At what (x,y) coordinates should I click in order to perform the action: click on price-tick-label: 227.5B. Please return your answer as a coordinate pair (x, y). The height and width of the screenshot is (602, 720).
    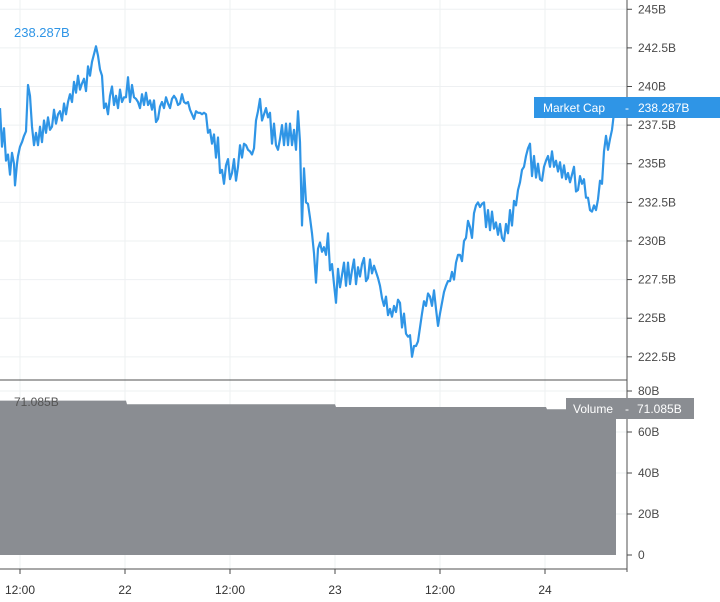
    Looking at the image, I should click on (657, 280).